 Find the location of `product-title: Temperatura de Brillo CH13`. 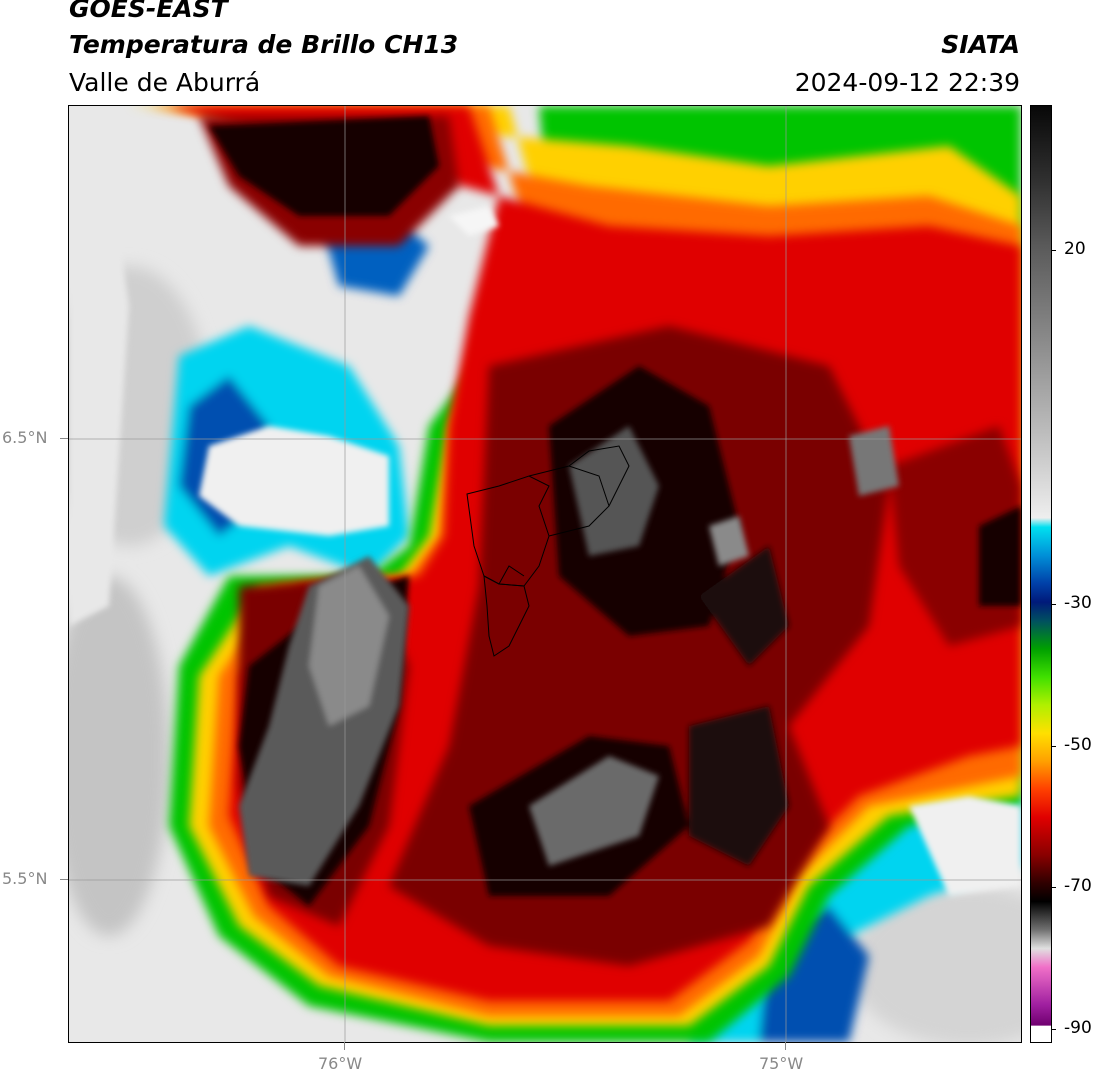

product-title: Temperatura de Brillo CH13 is located at coordinates (264, 44).